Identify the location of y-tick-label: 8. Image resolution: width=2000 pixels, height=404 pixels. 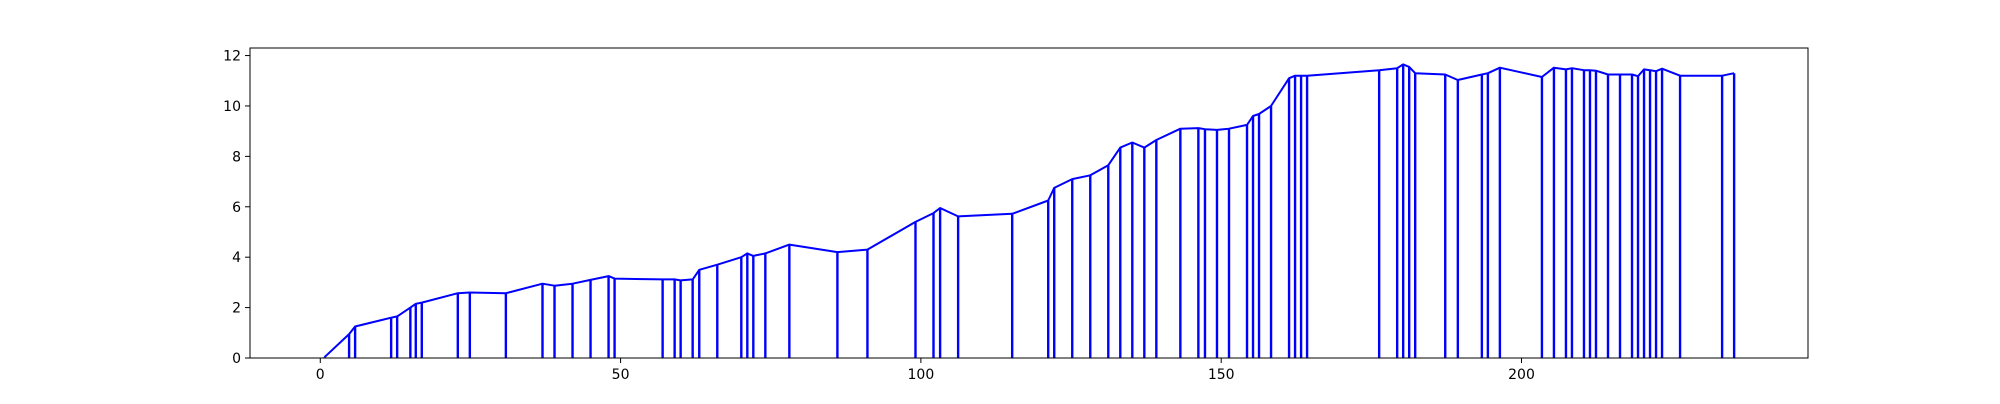
(236, 157).